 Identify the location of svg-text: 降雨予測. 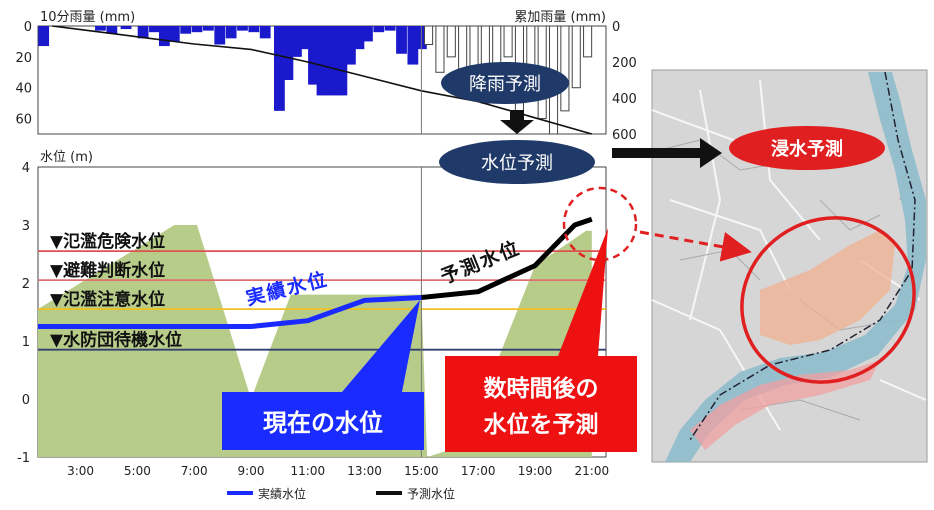
(505, 84).